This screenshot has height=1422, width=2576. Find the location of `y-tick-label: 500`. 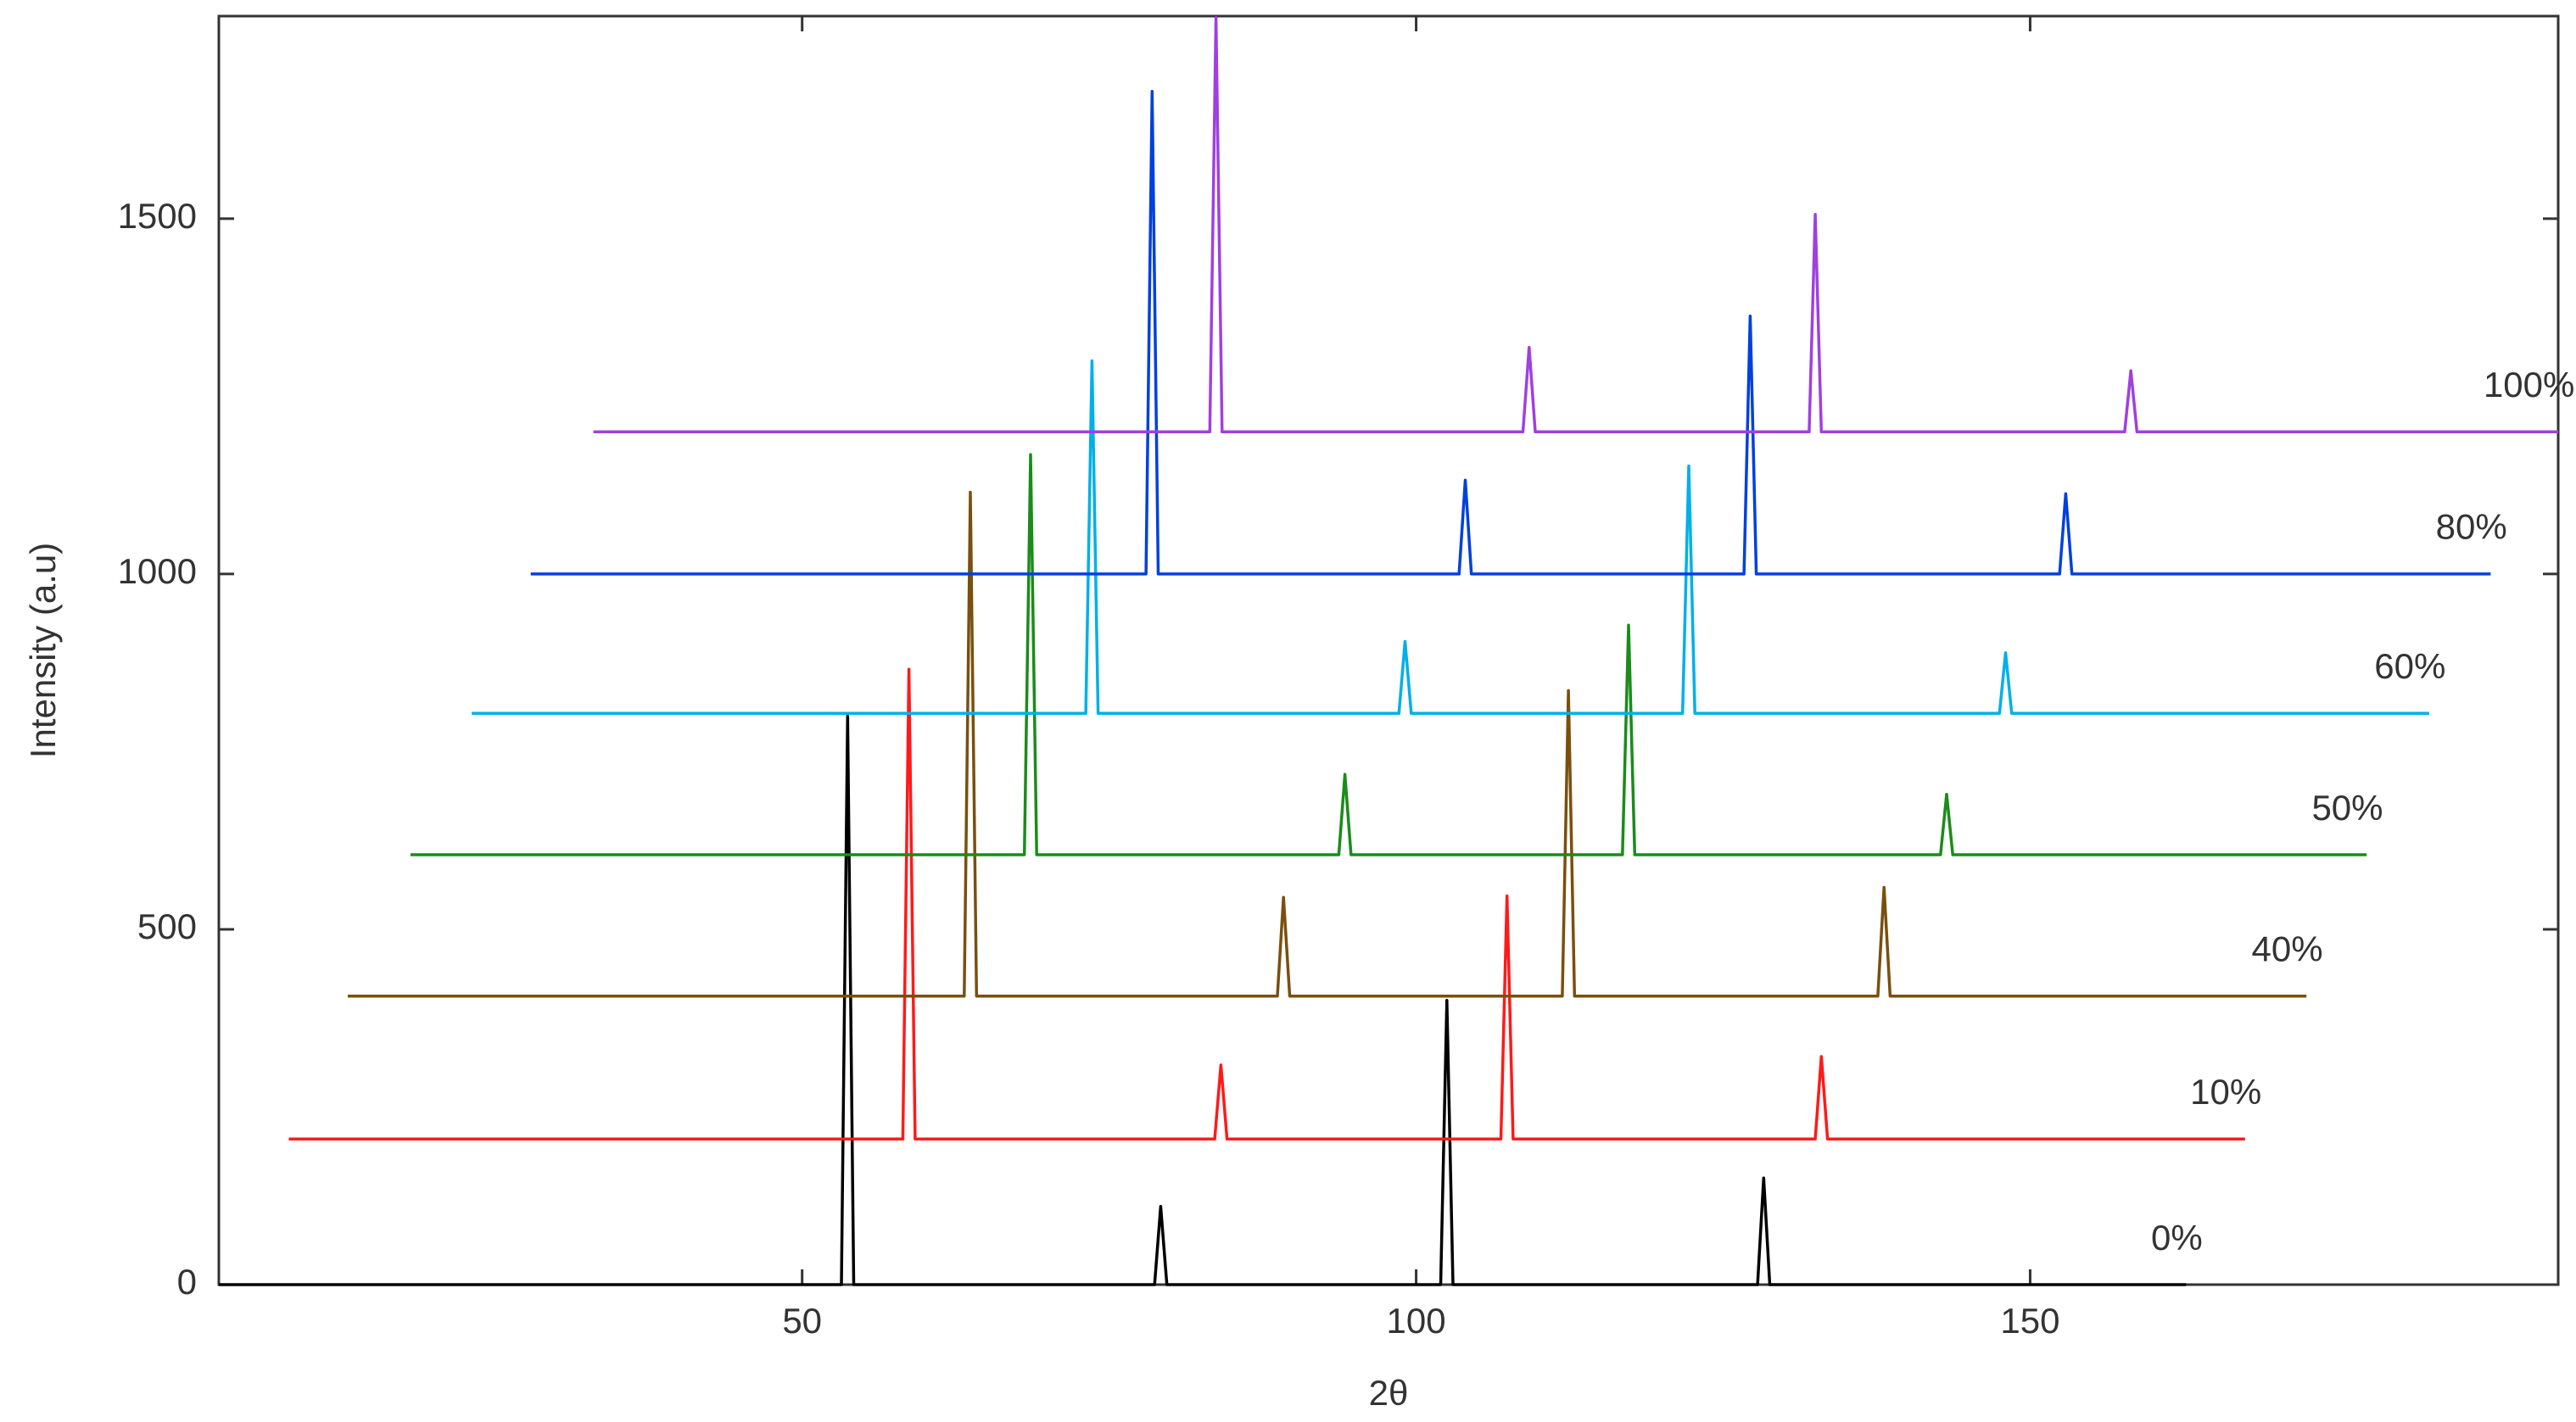

y-tick-label: 500 is located at coordinates (167, 926).